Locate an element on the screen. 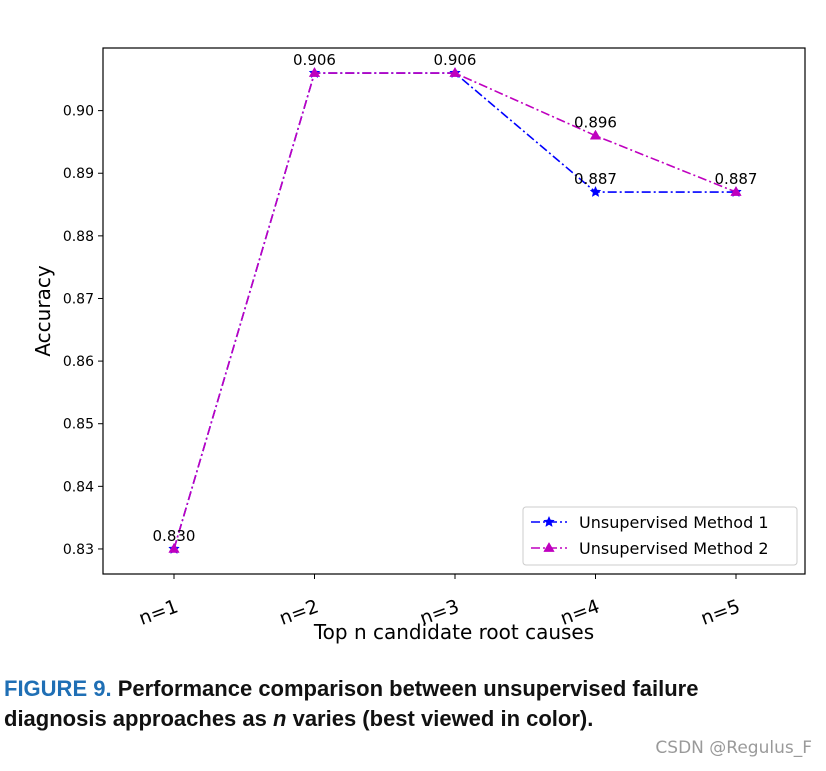 The width and height of the screenshot is (826, 771). y-tick-label: 0.88 is located at coordinates (78, 237).